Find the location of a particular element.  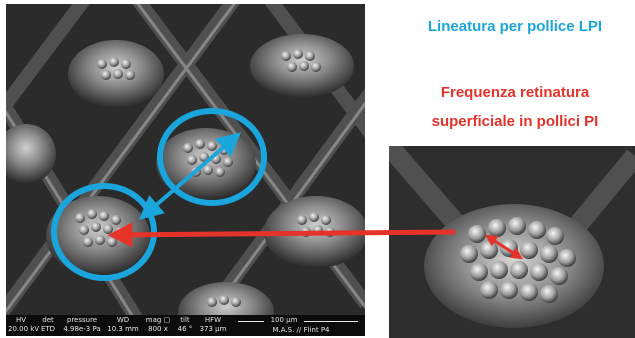

sem-mag-value: 800 x is located at coordinates (158, 329).